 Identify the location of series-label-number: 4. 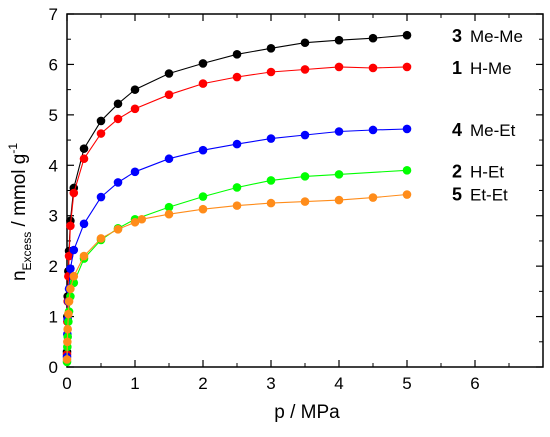
(457, 130).